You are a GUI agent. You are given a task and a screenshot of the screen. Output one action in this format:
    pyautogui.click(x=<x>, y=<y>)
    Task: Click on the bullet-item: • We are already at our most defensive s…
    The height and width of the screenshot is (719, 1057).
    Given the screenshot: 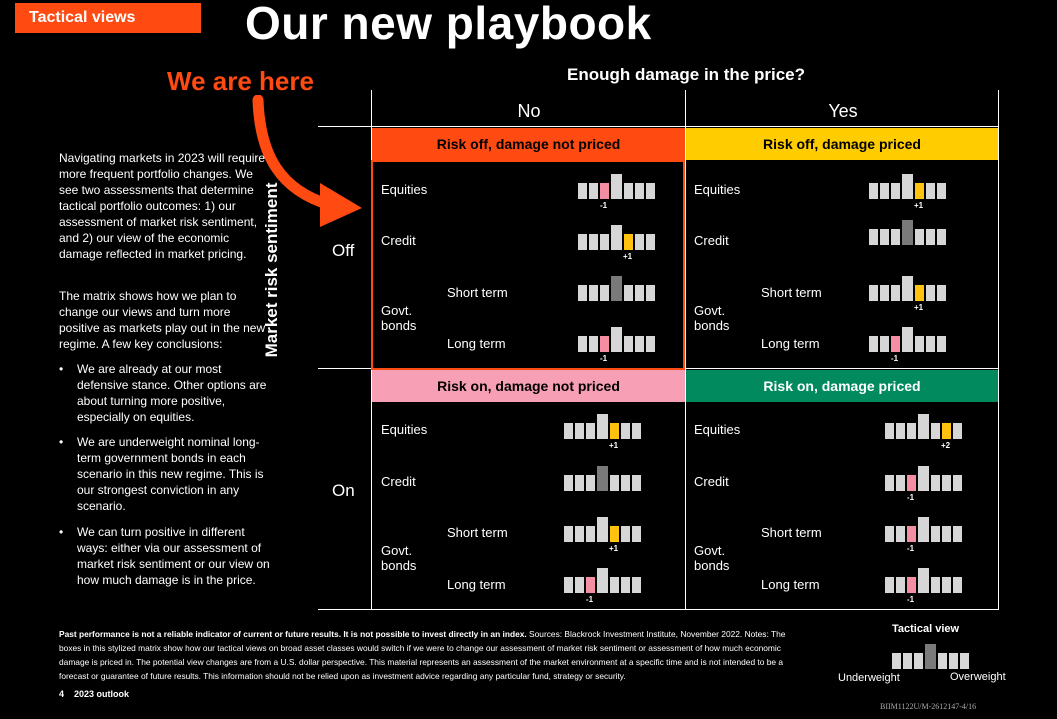 What is the action you would take?
    pyautogui.click(x=166, y=394)
    